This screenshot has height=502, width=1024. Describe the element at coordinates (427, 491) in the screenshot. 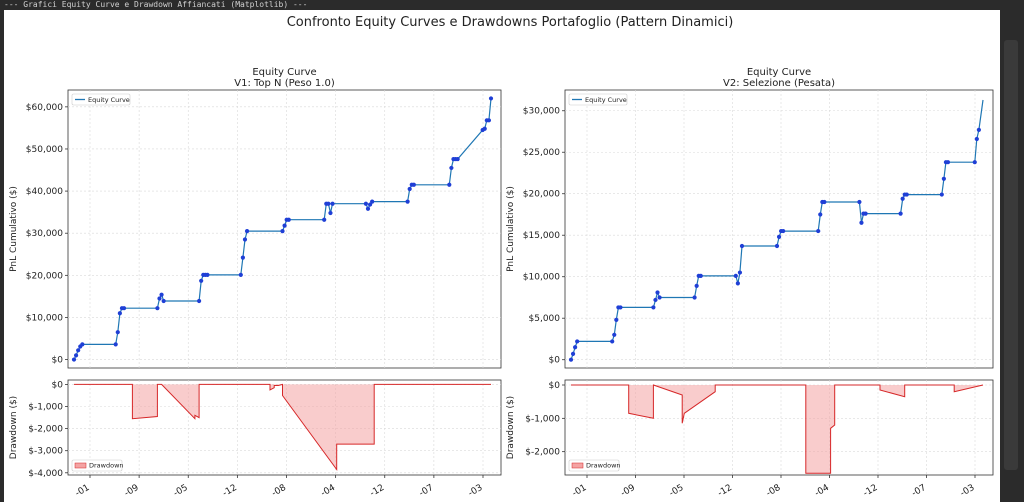

I see `x-tick-label: -07` at that location.